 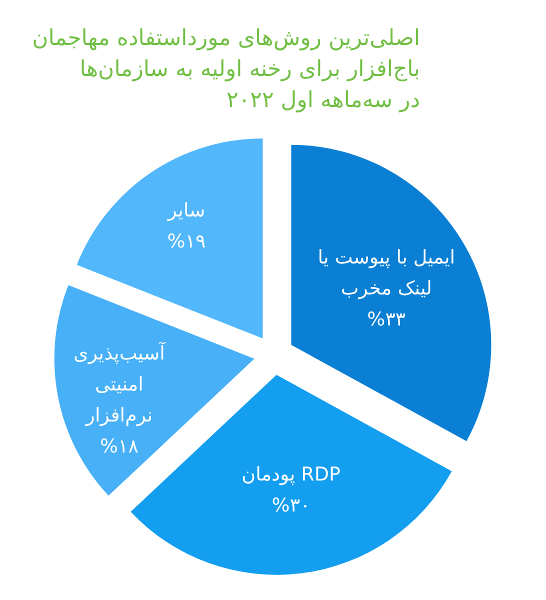 I want to click on data-label: %۱۹, so click(x=186, y=241).